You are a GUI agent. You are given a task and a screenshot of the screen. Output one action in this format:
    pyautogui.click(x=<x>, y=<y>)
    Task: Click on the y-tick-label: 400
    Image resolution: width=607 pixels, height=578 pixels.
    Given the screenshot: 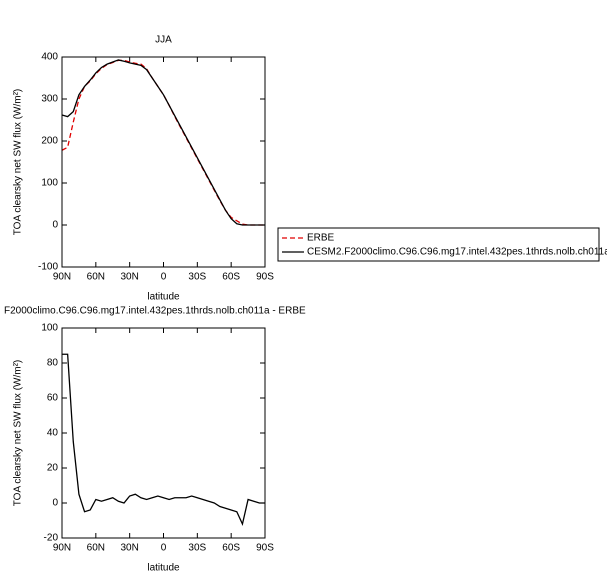 What is the action you would take?
    pyautogui.click(x=49, y=57)
    